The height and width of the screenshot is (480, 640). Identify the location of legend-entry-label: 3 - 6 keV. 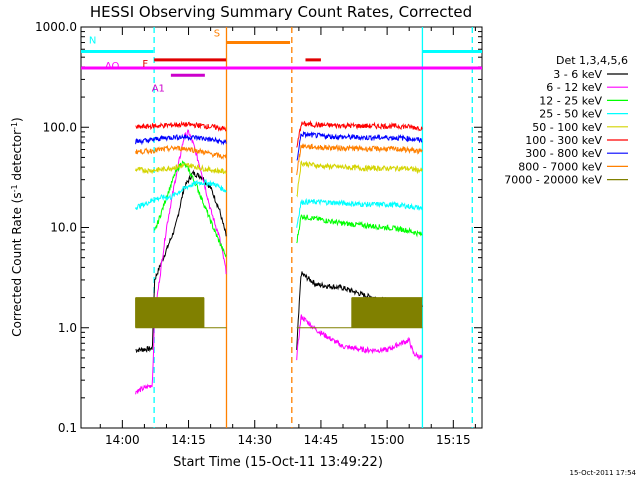
(577, 74).